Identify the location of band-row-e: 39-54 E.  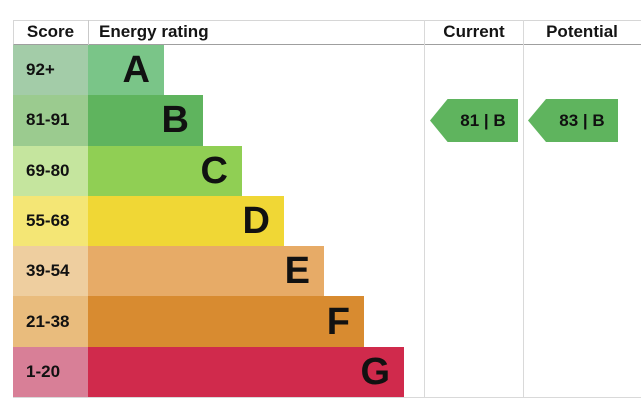
(219, 271).